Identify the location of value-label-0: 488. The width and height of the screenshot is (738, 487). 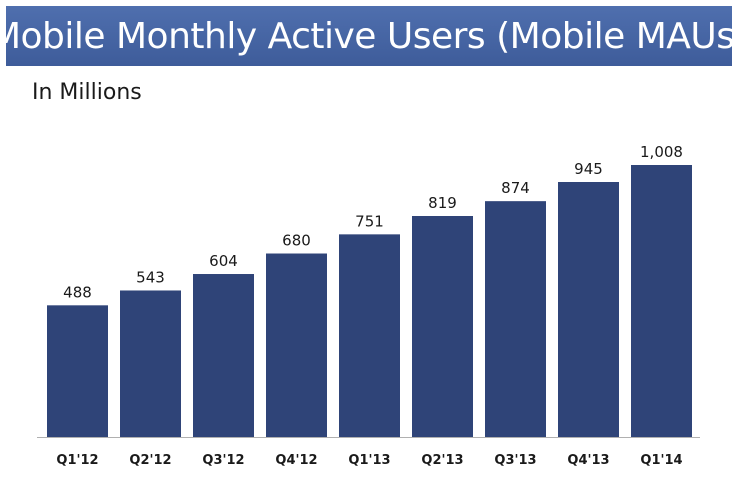
(77, 292).